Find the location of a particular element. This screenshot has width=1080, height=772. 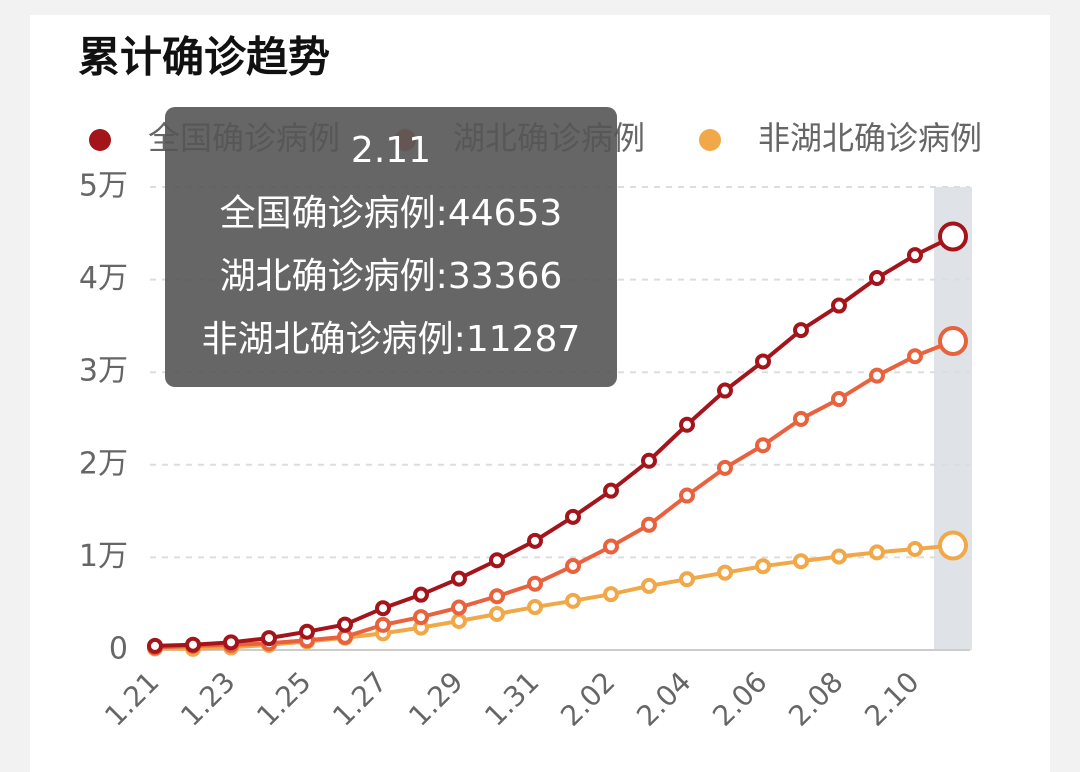

highlight-band is located at coordinates (953, 418).